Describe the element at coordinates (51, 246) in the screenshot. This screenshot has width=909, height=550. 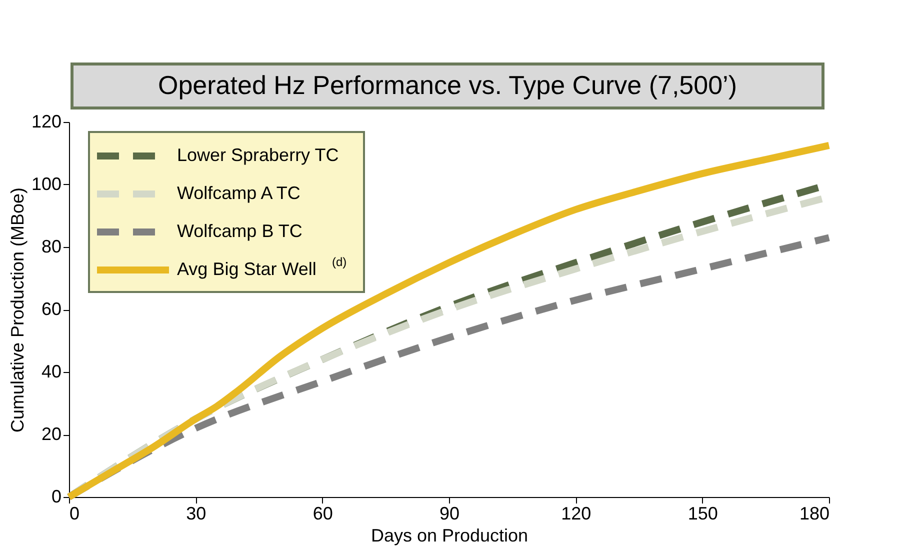
I see `y-tick-label: 80` at that location.